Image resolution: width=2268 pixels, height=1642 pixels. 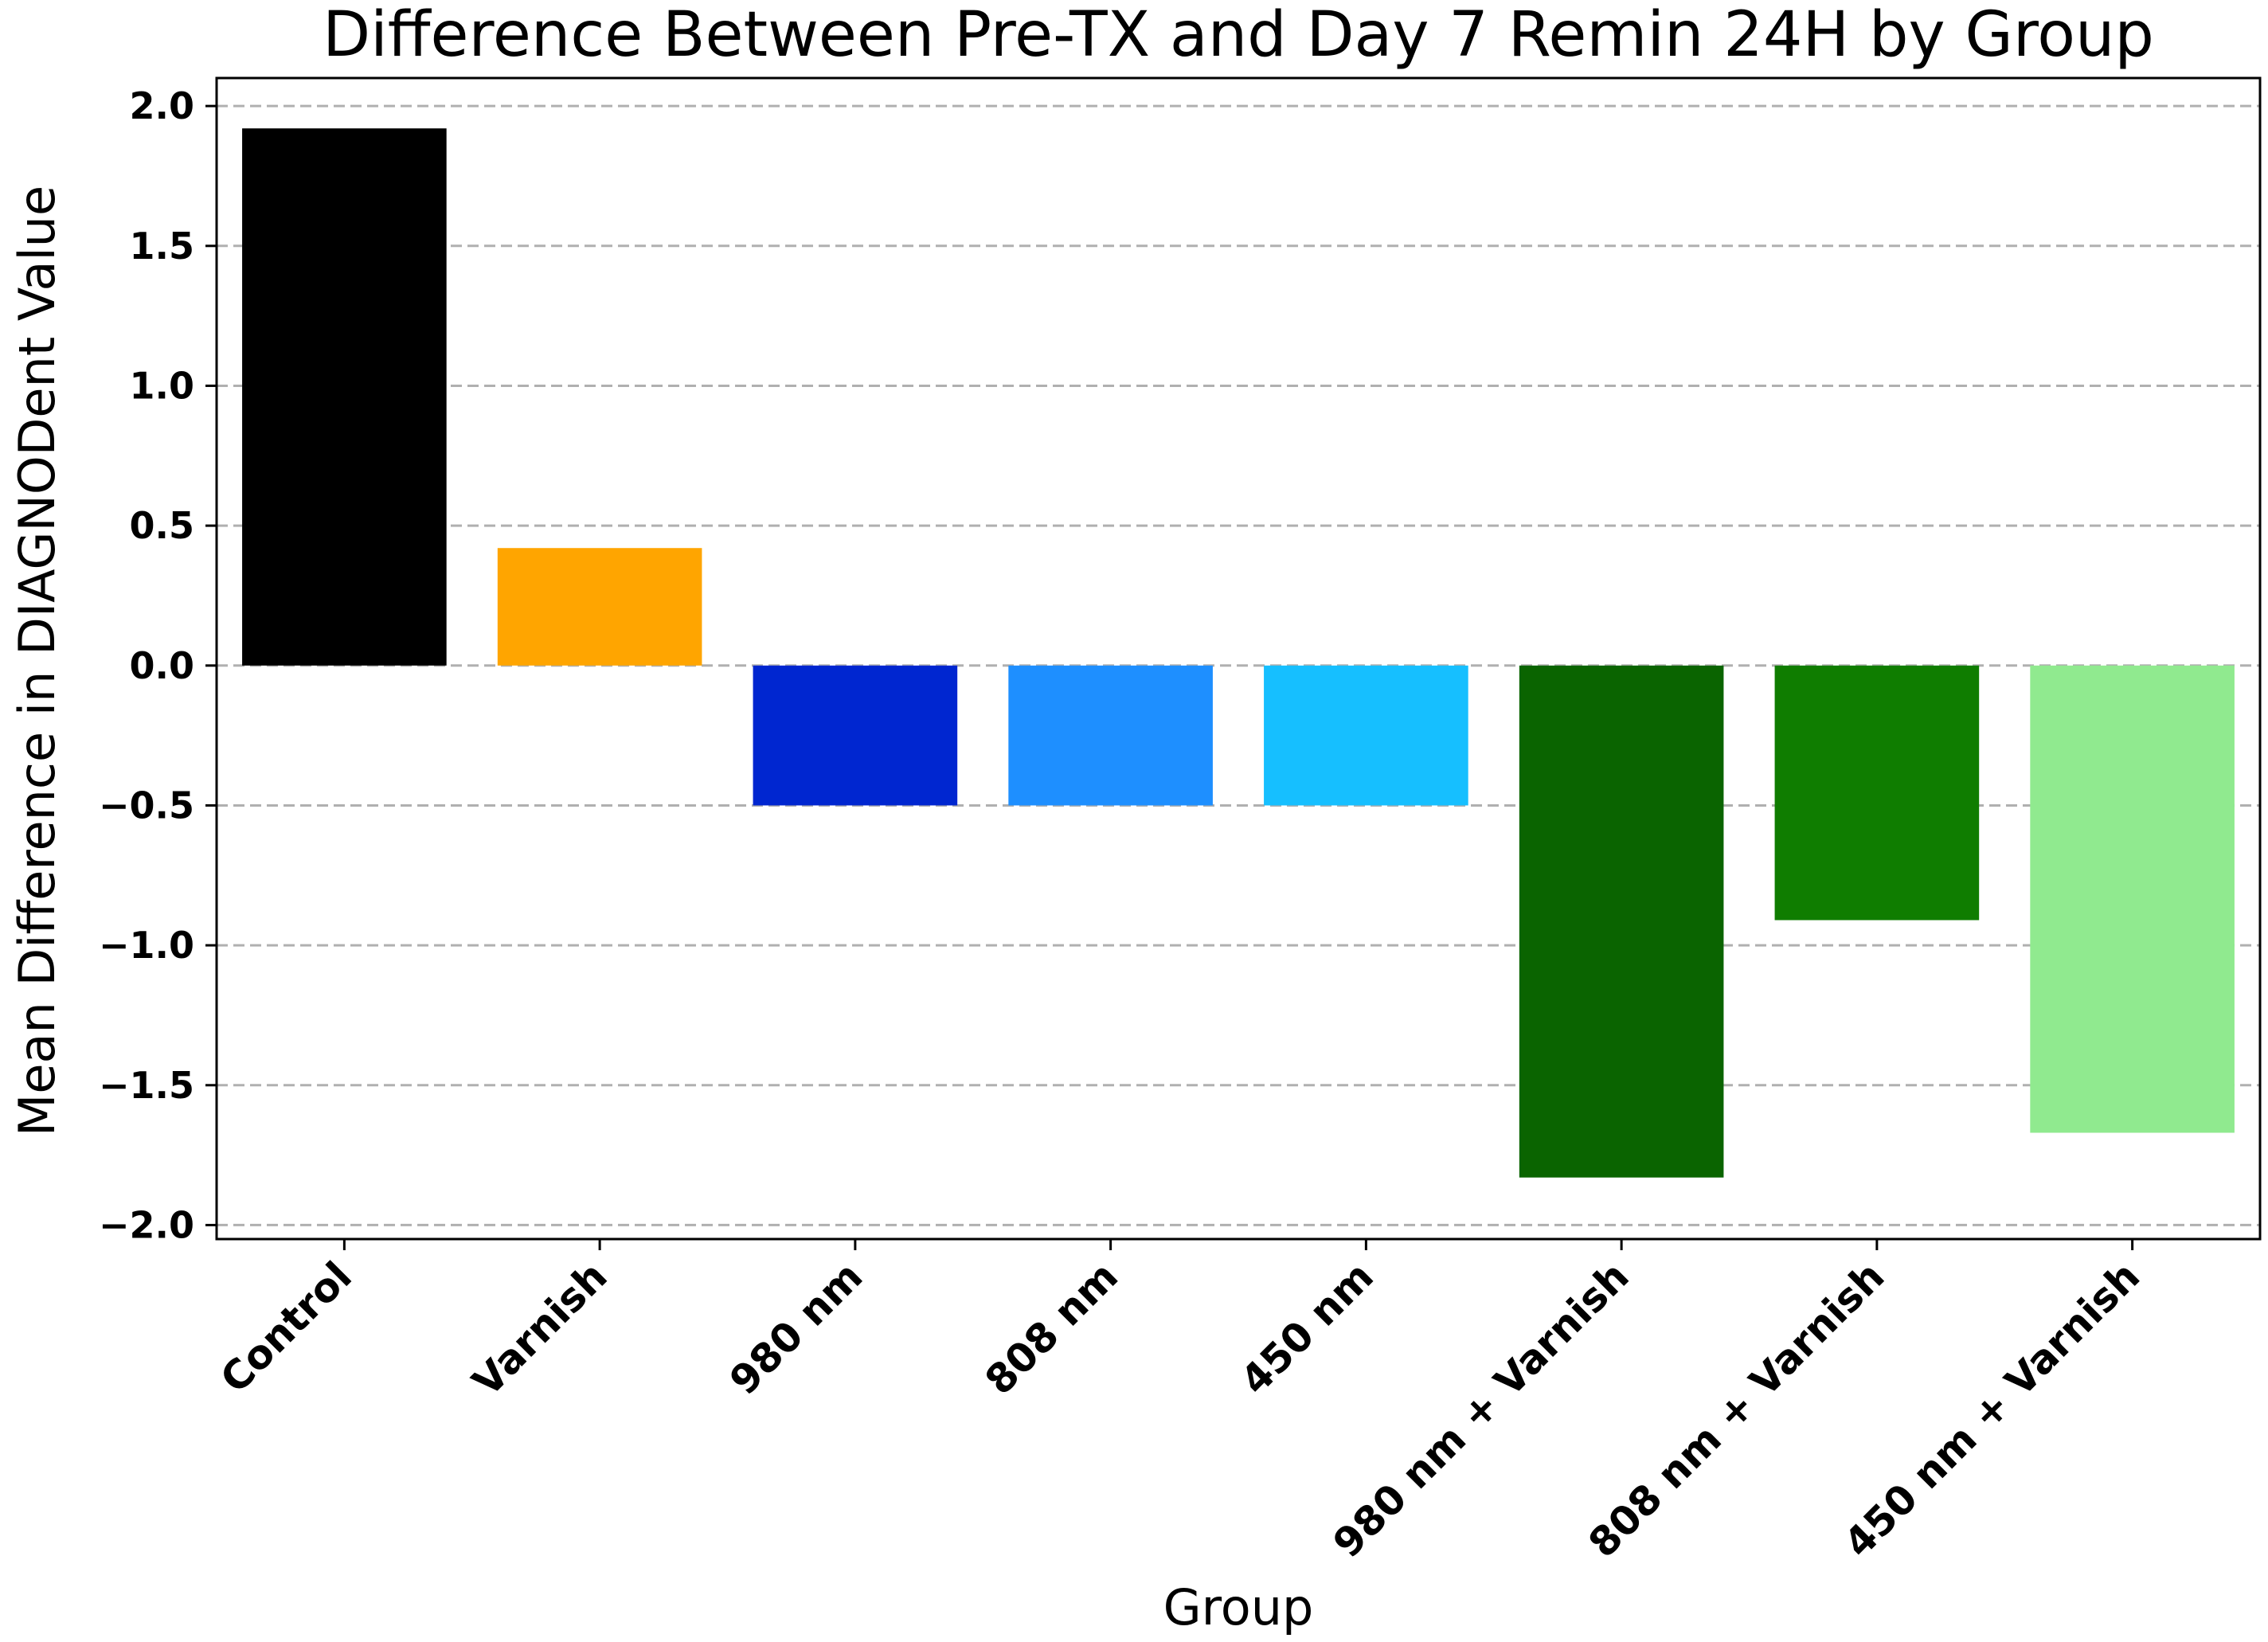 What do you see at coordinates (1737, 1409) in the screenshot?
I see `x-tick-label: 808 nm + Varnish` at bounding box center [1737, 1409].